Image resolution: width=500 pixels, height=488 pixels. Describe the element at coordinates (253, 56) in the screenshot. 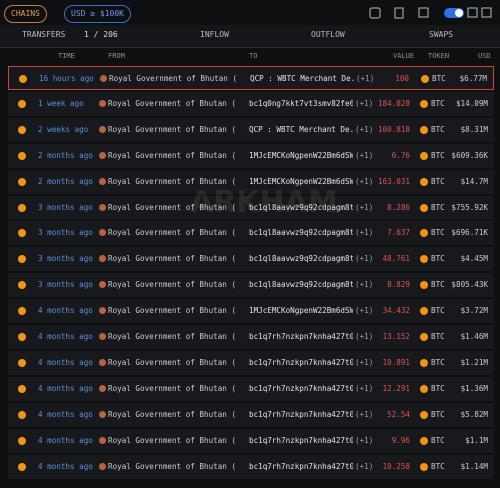

I see `col-to: TO` at that location.